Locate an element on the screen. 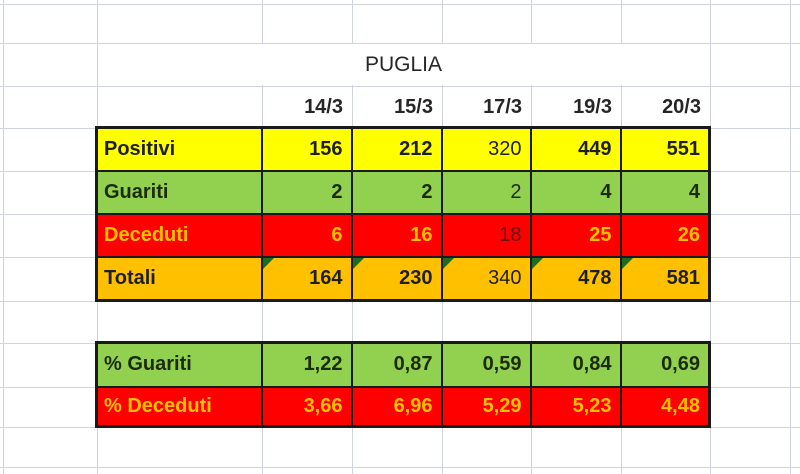  data-cell: 4,48 is located at coordinates (665, 406).